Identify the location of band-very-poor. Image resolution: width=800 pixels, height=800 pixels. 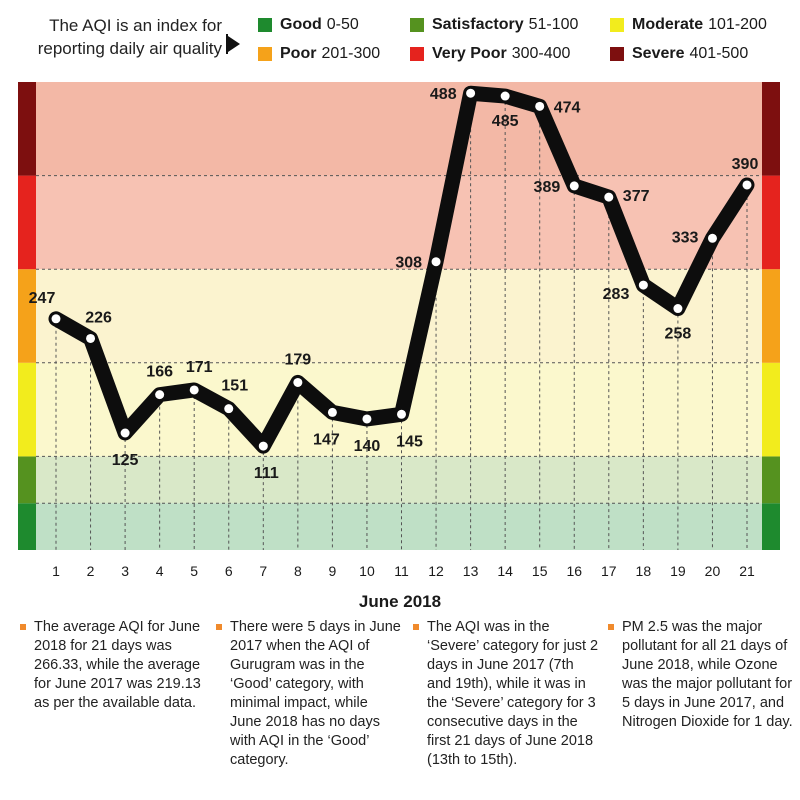
(399, 222).